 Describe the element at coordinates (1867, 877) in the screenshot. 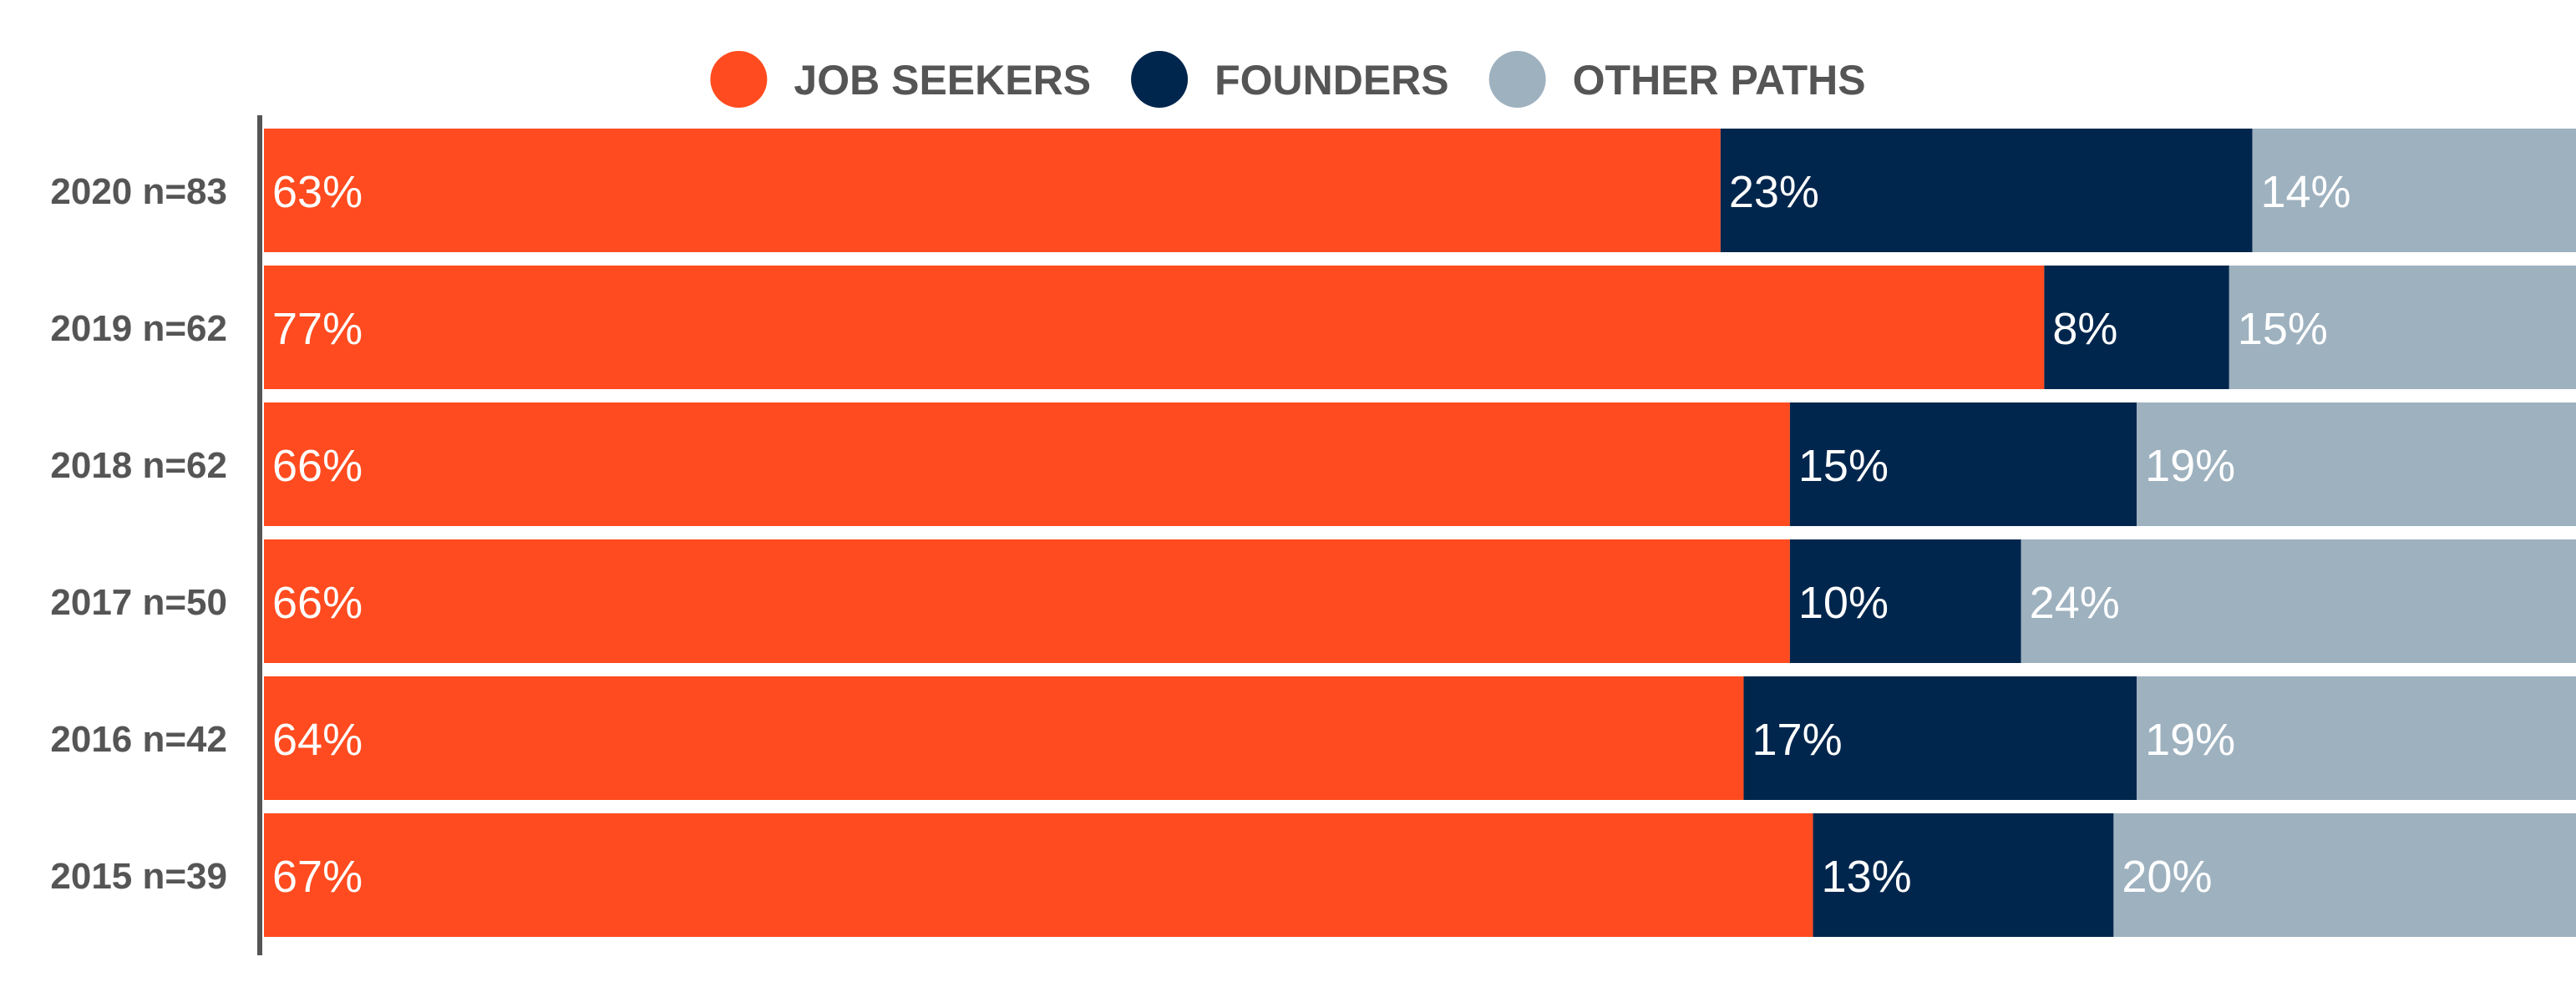

I see `data-label: 13%` at that location.